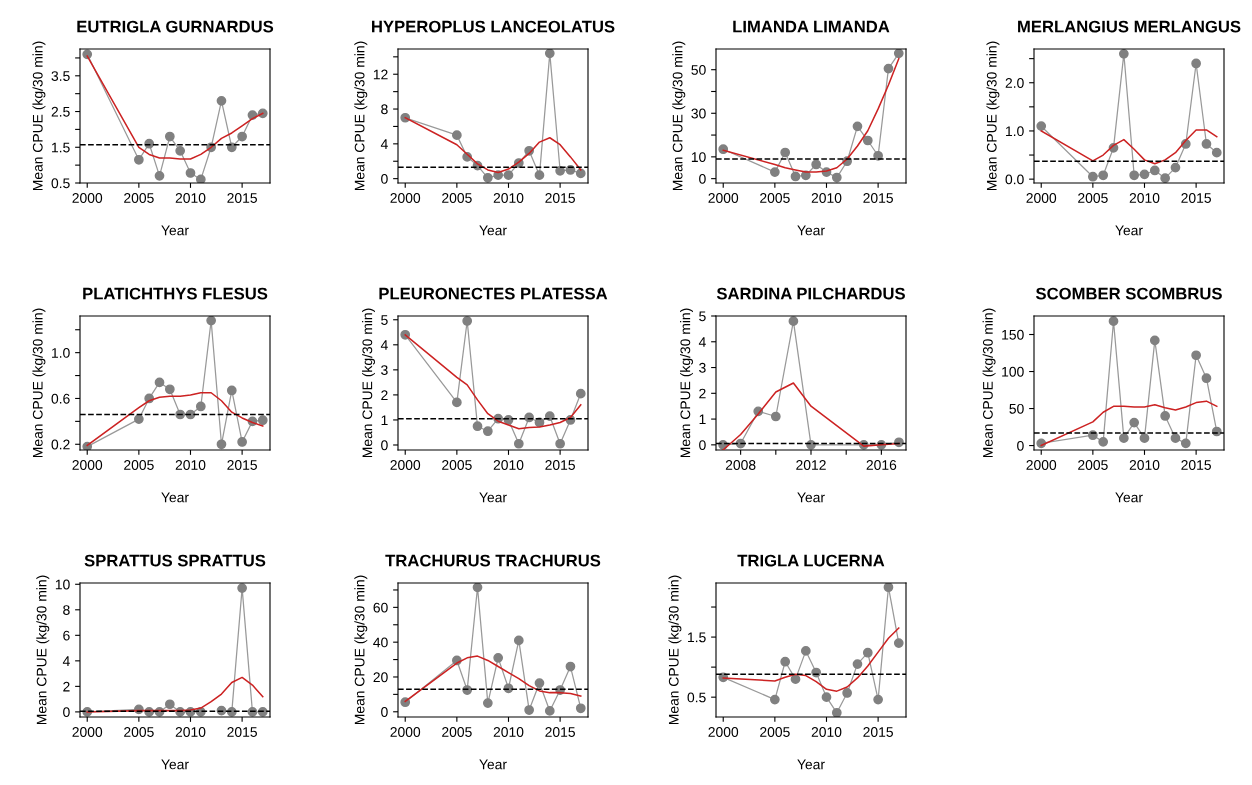  Describe the element at coordinates (1015, 131) in the screenshot. I see `y-tick-label: 1.0` at that location.